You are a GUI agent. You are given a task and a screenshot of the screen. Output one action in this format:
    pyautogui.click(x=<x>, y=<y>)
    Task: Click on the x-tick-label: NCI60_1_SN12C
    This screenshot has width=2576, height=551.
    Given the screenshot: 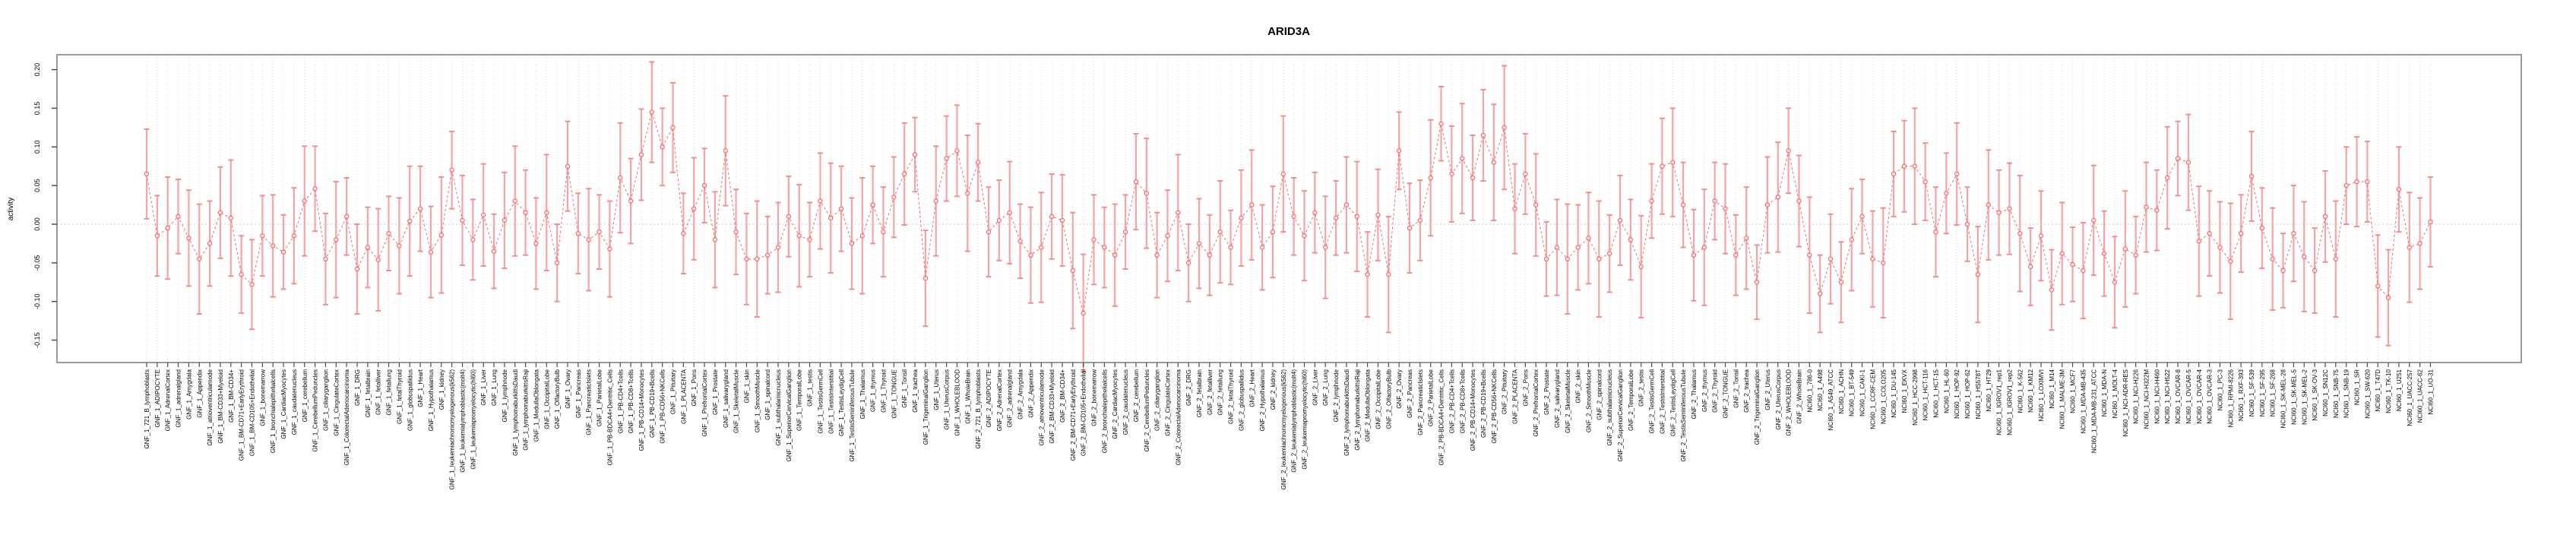 What is the action you would take?
    pyautogui.click(x=2325, y=393)
    